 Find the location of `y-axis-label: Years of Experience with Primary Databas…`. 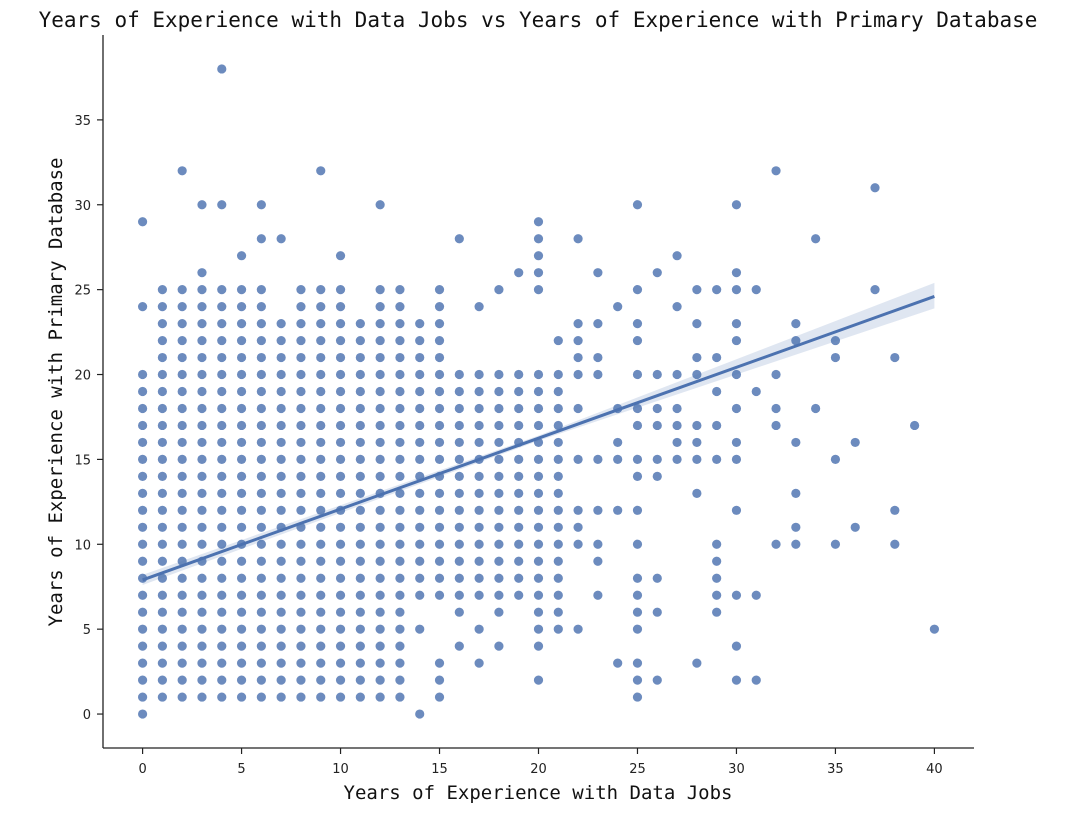

y-axis-label: Years of Experience with Primary Databas… is located at coordinates (56, 392).